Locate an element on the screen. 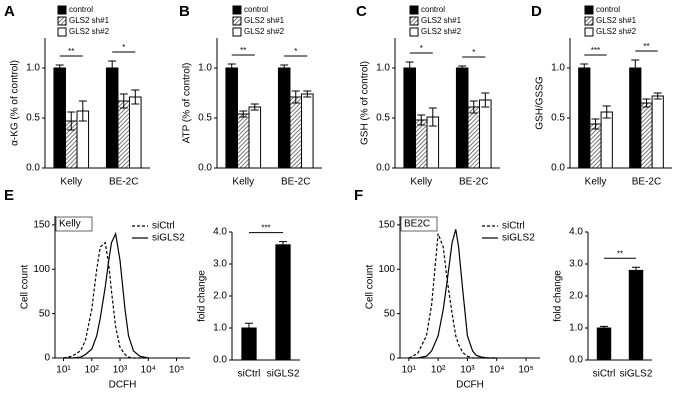  y-tick-label: 4.0 is located at coordinates (576, 232).